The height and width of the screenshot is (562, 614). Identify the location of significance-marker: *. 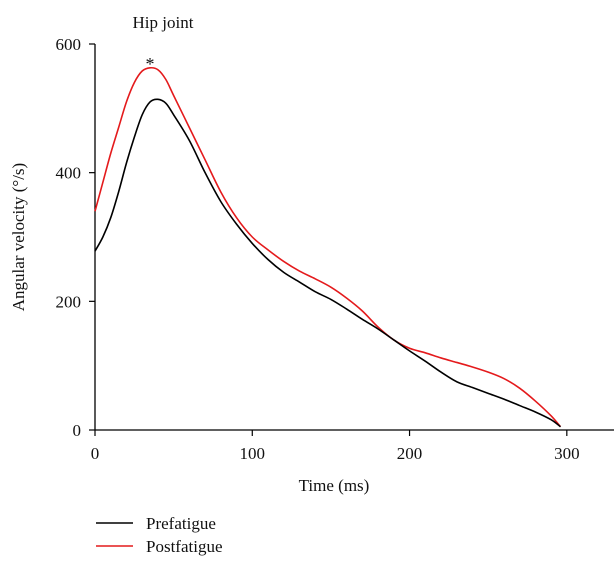
(150, 64).